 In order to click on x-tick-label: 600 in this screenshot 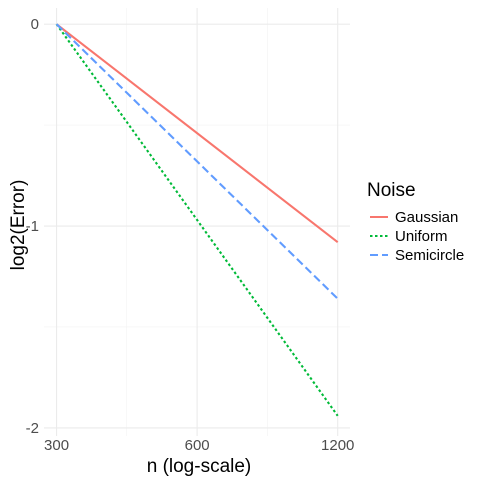, I will do `click(197, 445)`.